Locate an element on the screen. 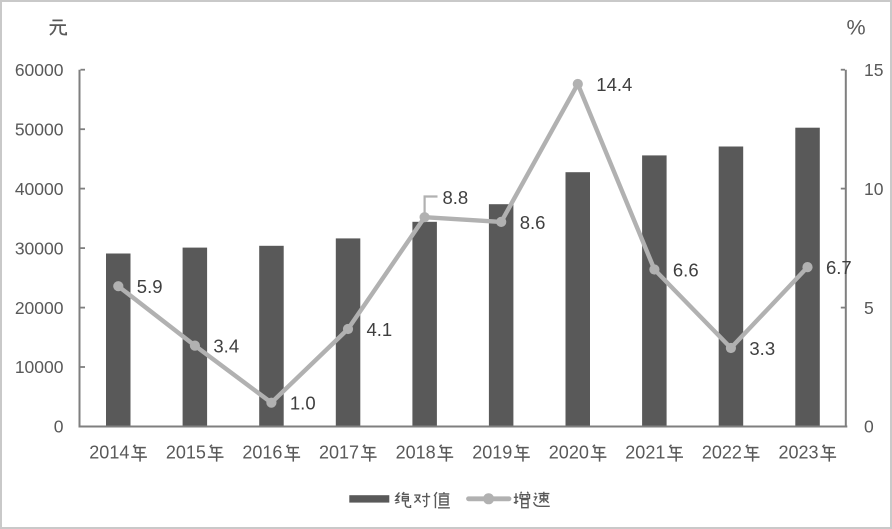  svg-text: 10000 is located at coordinates (39, 367).